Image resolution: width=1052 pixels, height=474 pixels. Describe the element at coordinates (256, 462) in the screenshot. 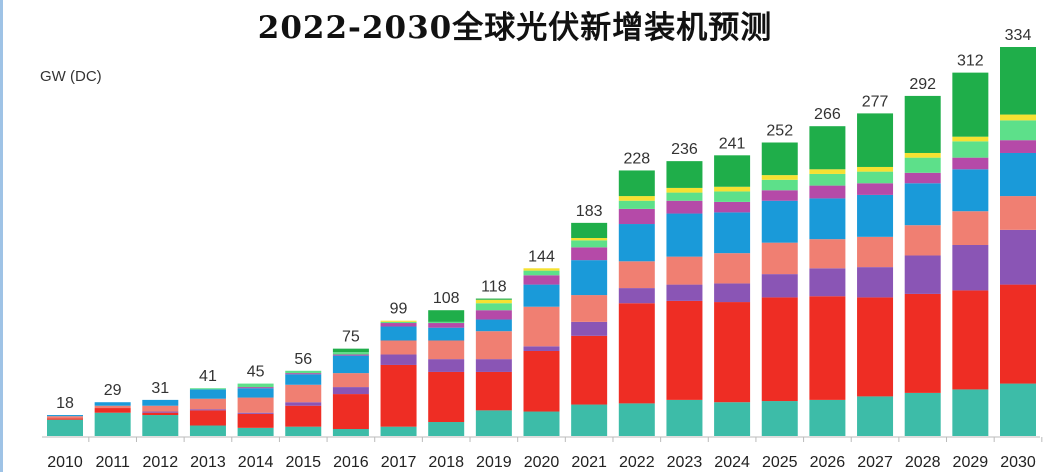

I see `x-tick-label: 2014` at that location.